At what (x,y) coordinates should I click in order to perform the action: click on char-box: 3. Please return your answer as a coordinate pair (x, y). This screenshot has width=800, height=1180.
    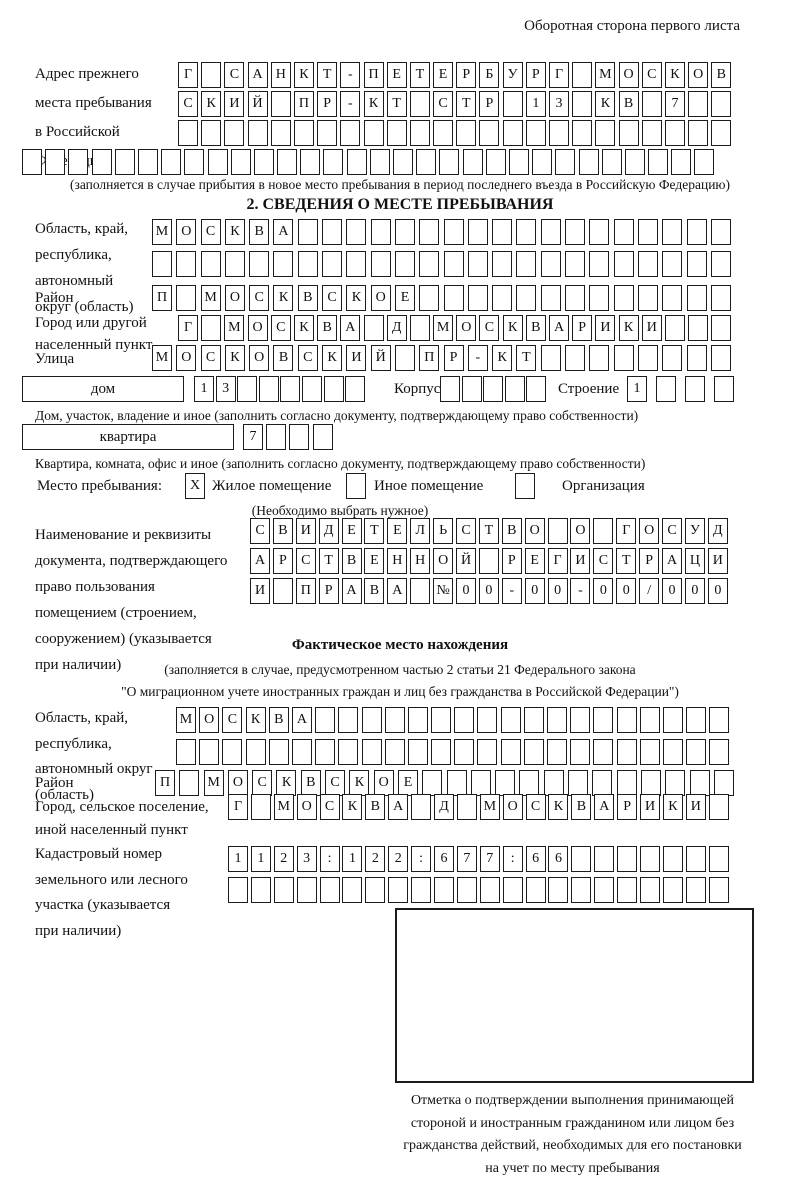
    Looking at the image, I should click on (559, 104).